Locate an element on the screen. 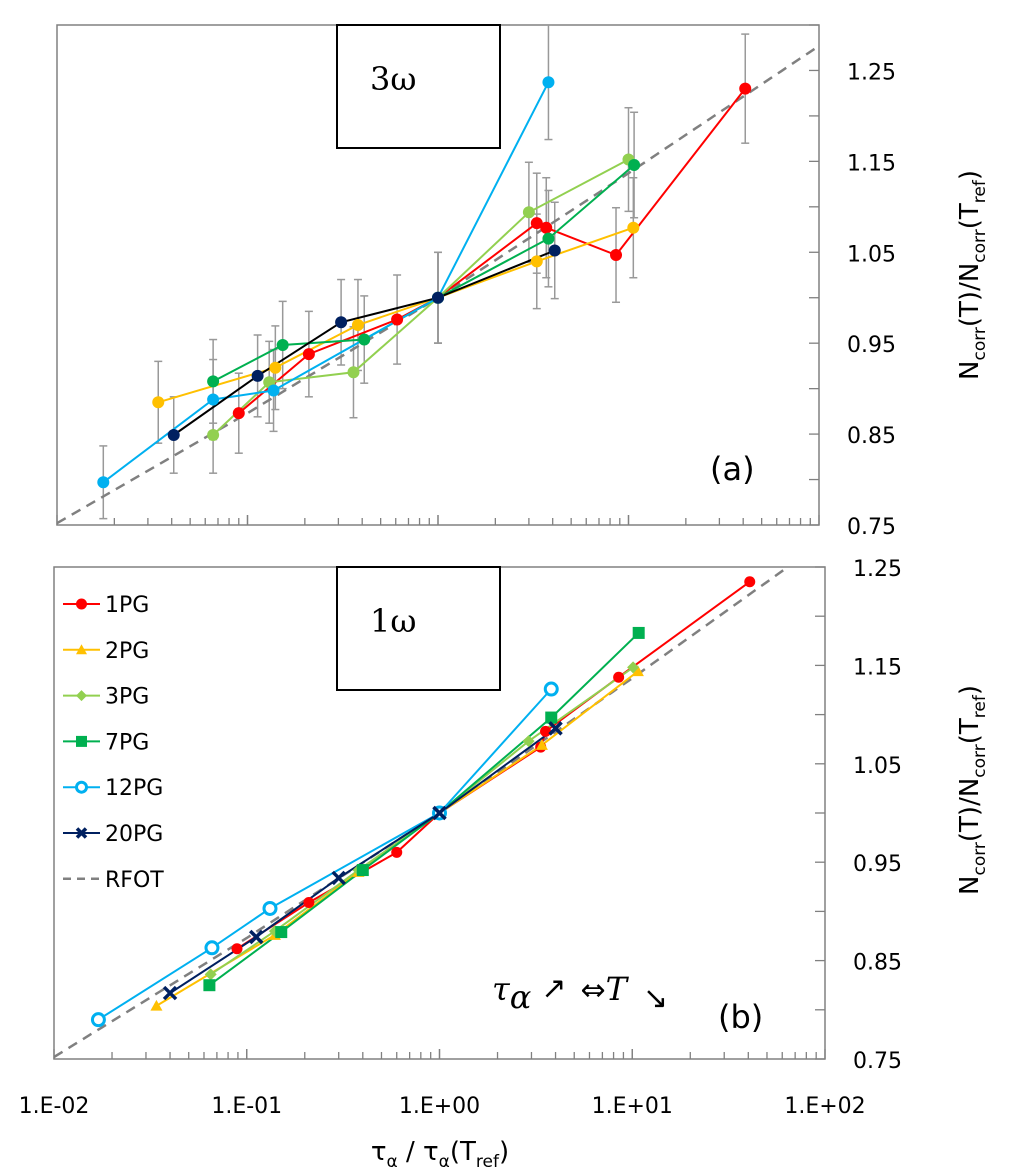 Image resolution: width=1024 pixels, height=1173 pixels. series-line-12pg is located at coordinates (325, 854).